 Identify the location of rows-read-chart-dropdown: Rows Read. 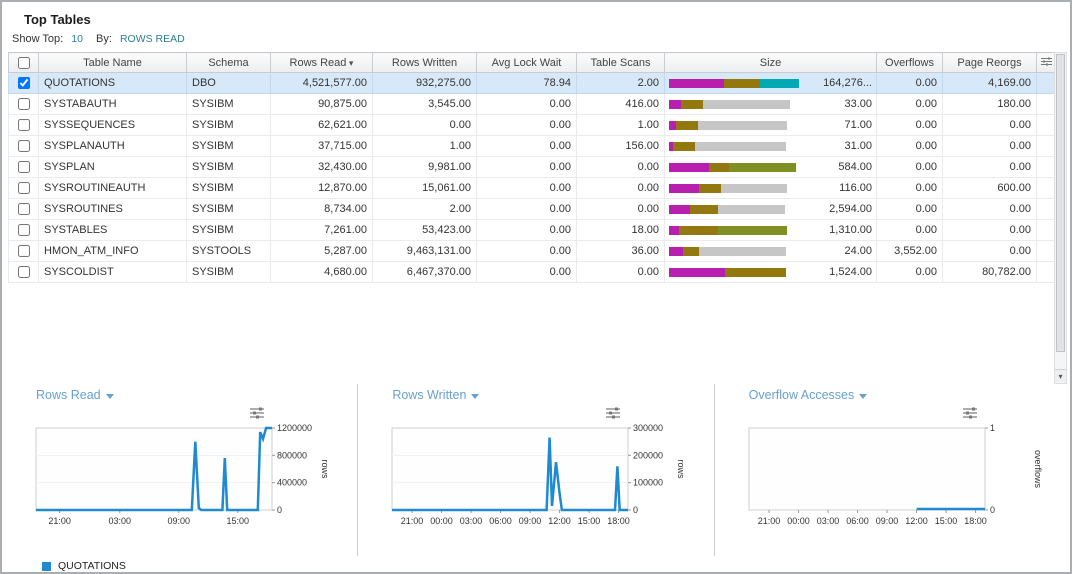
(75, 395).